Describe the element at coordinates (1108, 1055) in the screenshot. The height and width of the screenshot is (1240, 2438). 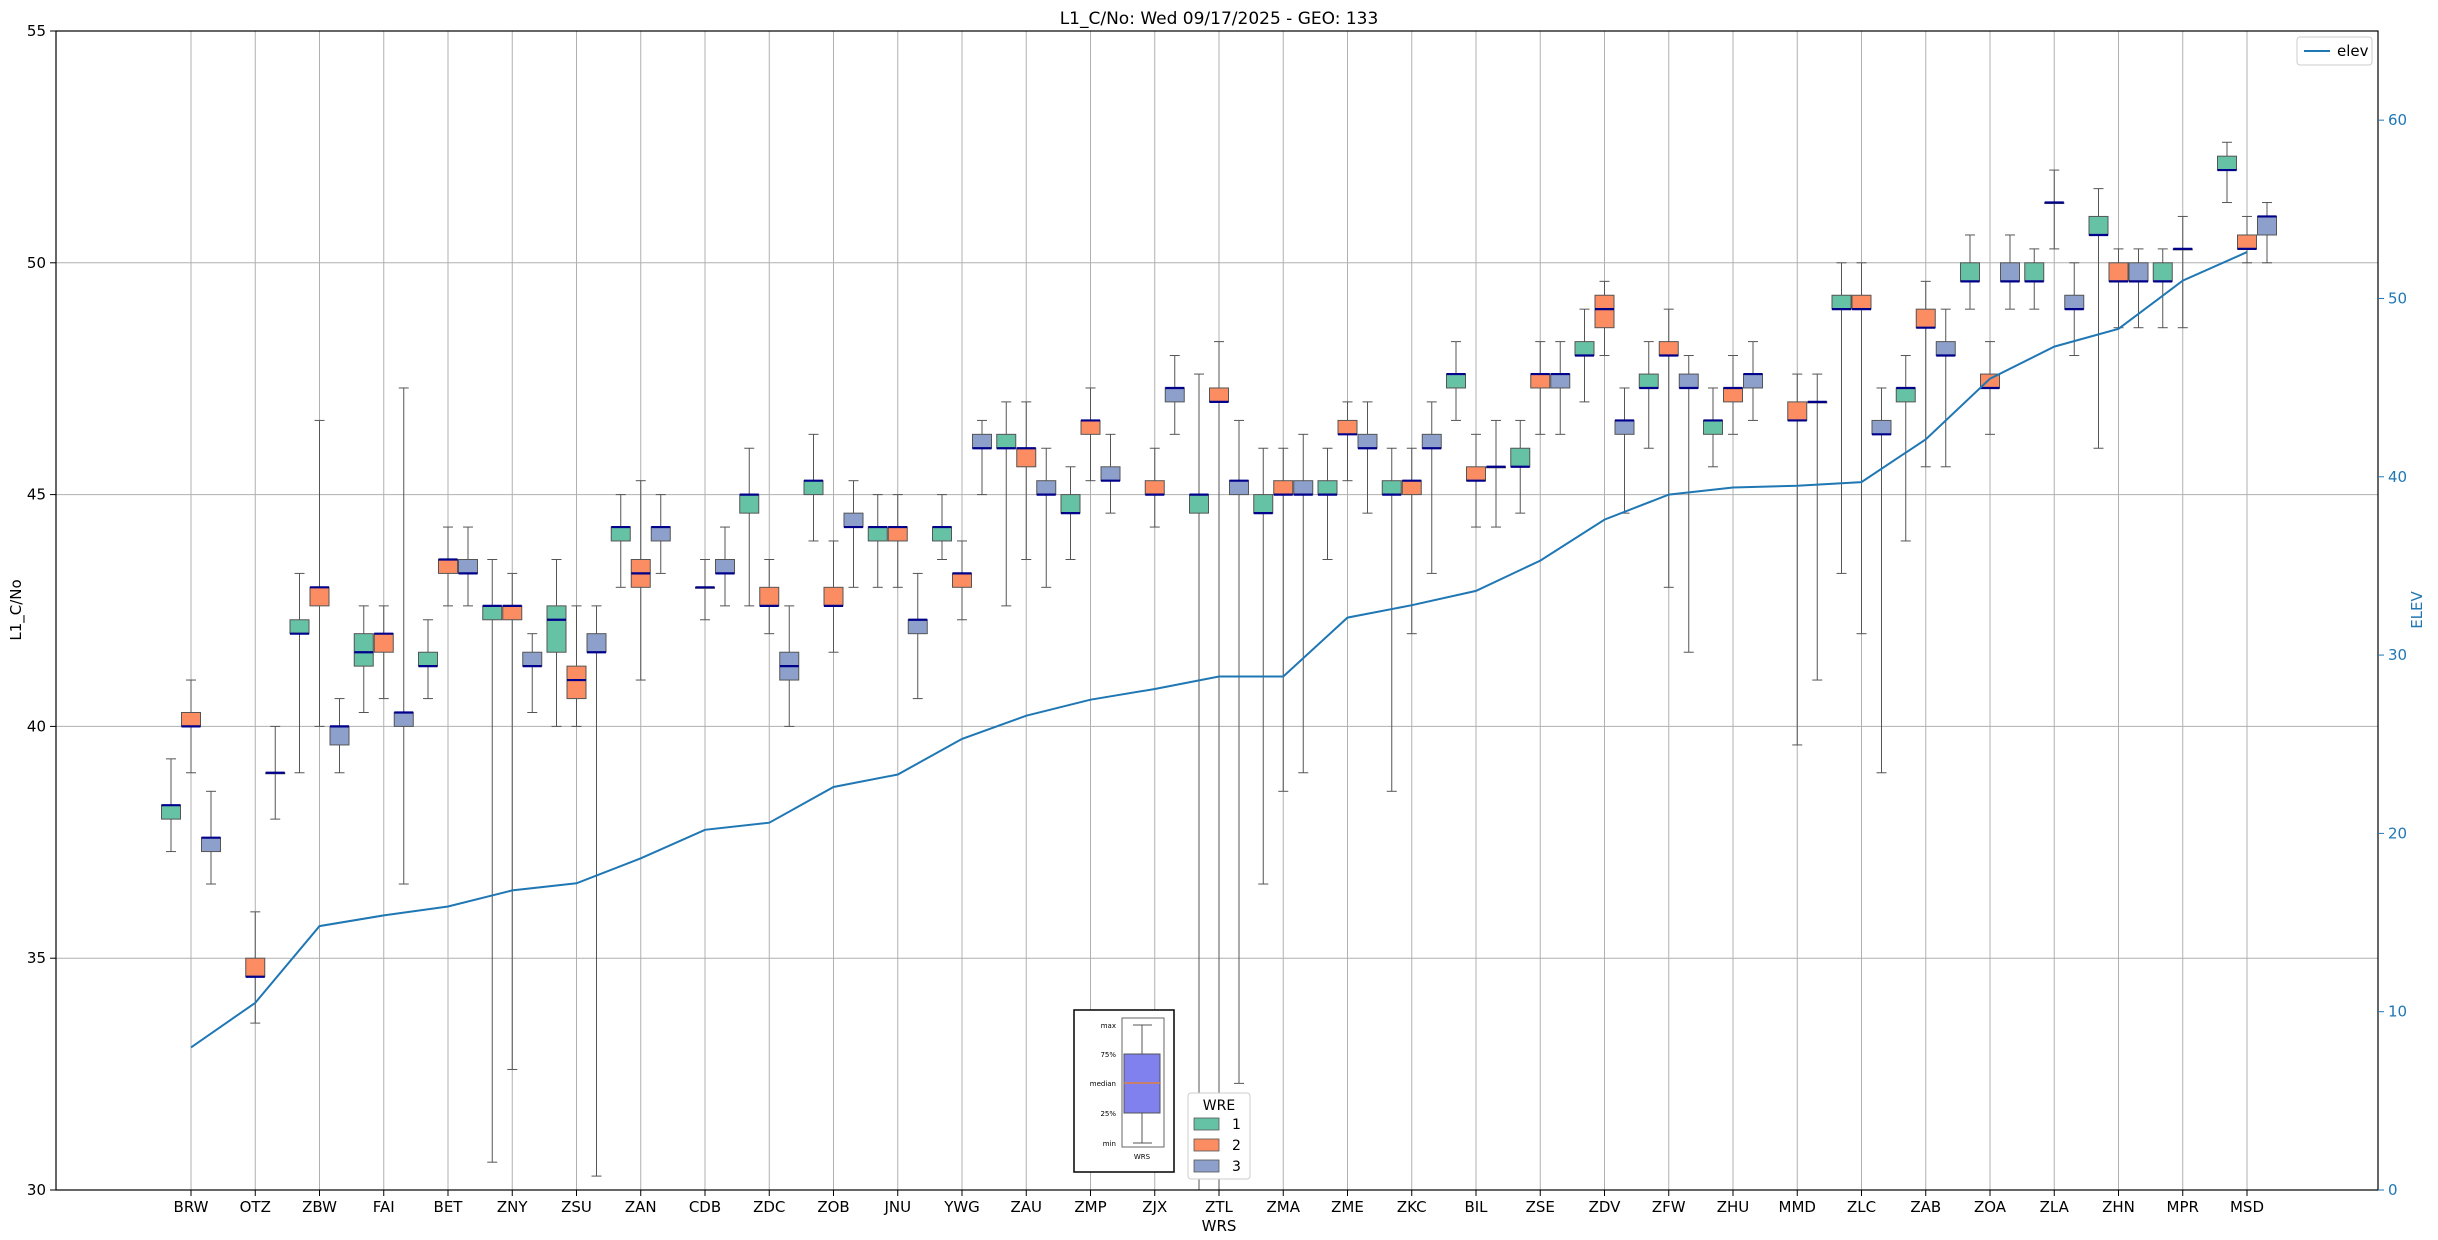
I see `inset-label-q3: 75%` at that location.